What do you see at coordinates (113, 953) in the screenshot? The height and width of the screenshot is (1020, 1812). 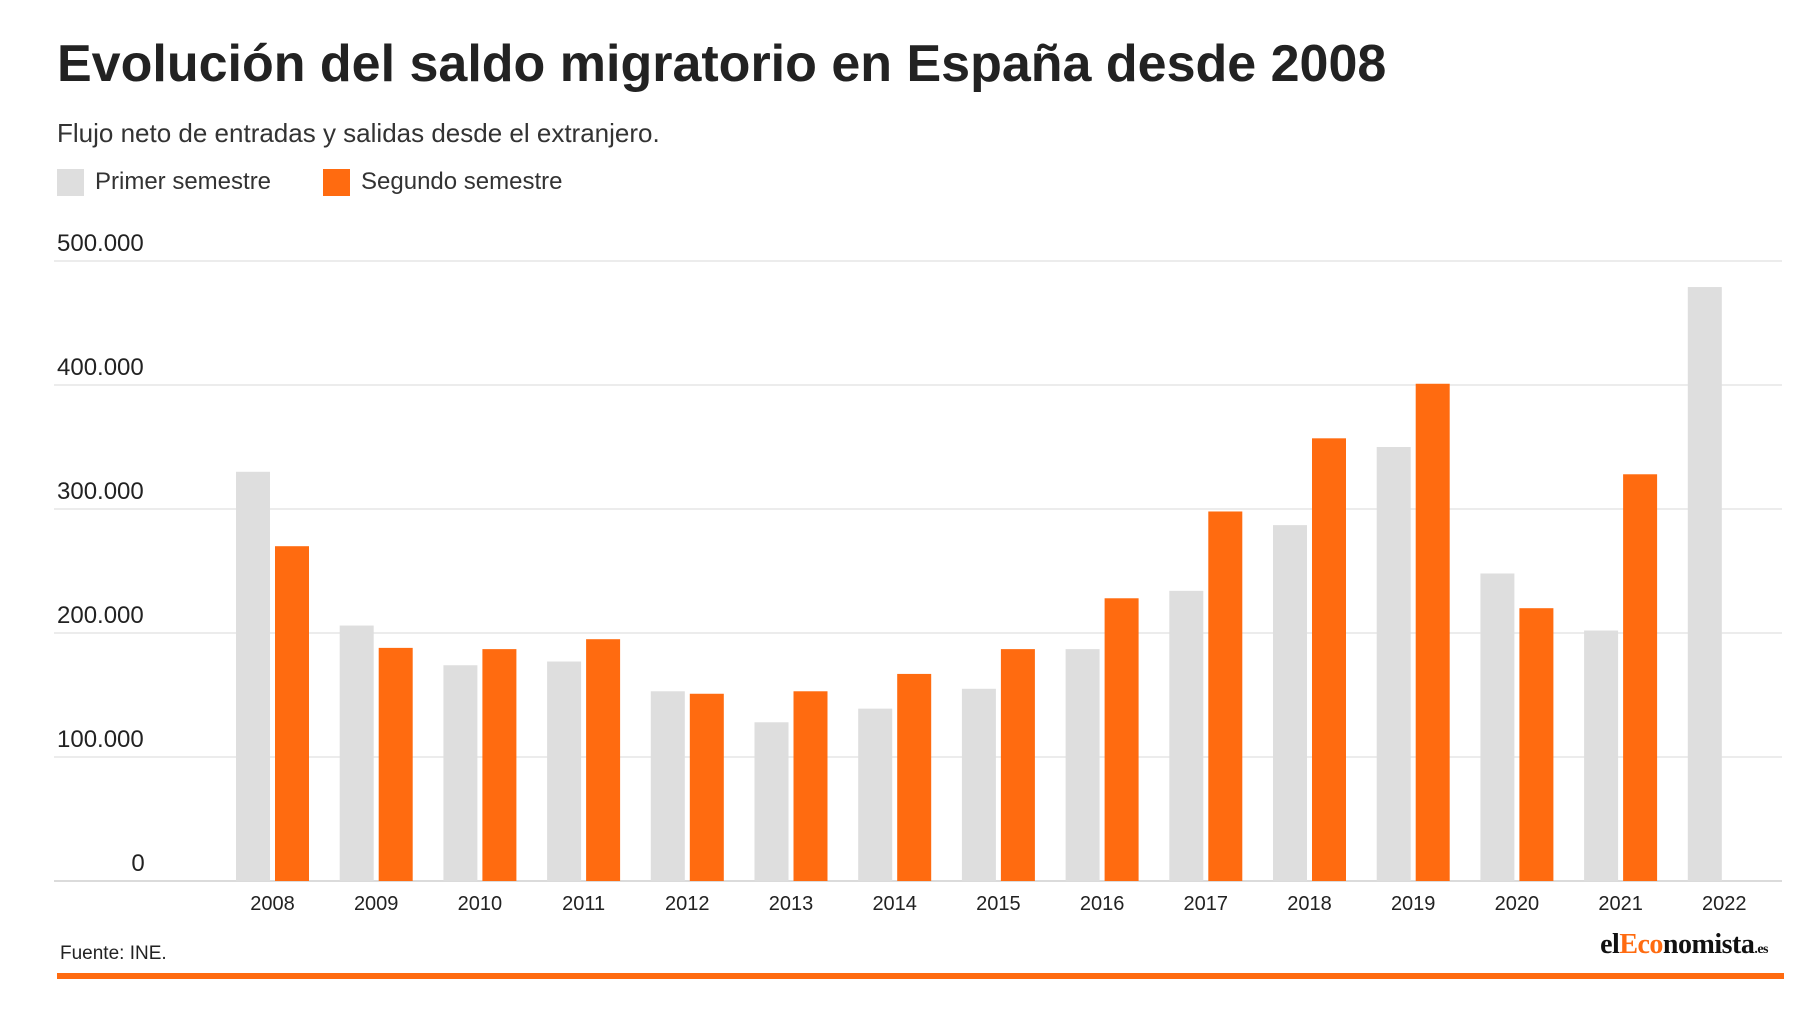 I see `source-note: Fuente: INE.` at bounding box center [113, 953].